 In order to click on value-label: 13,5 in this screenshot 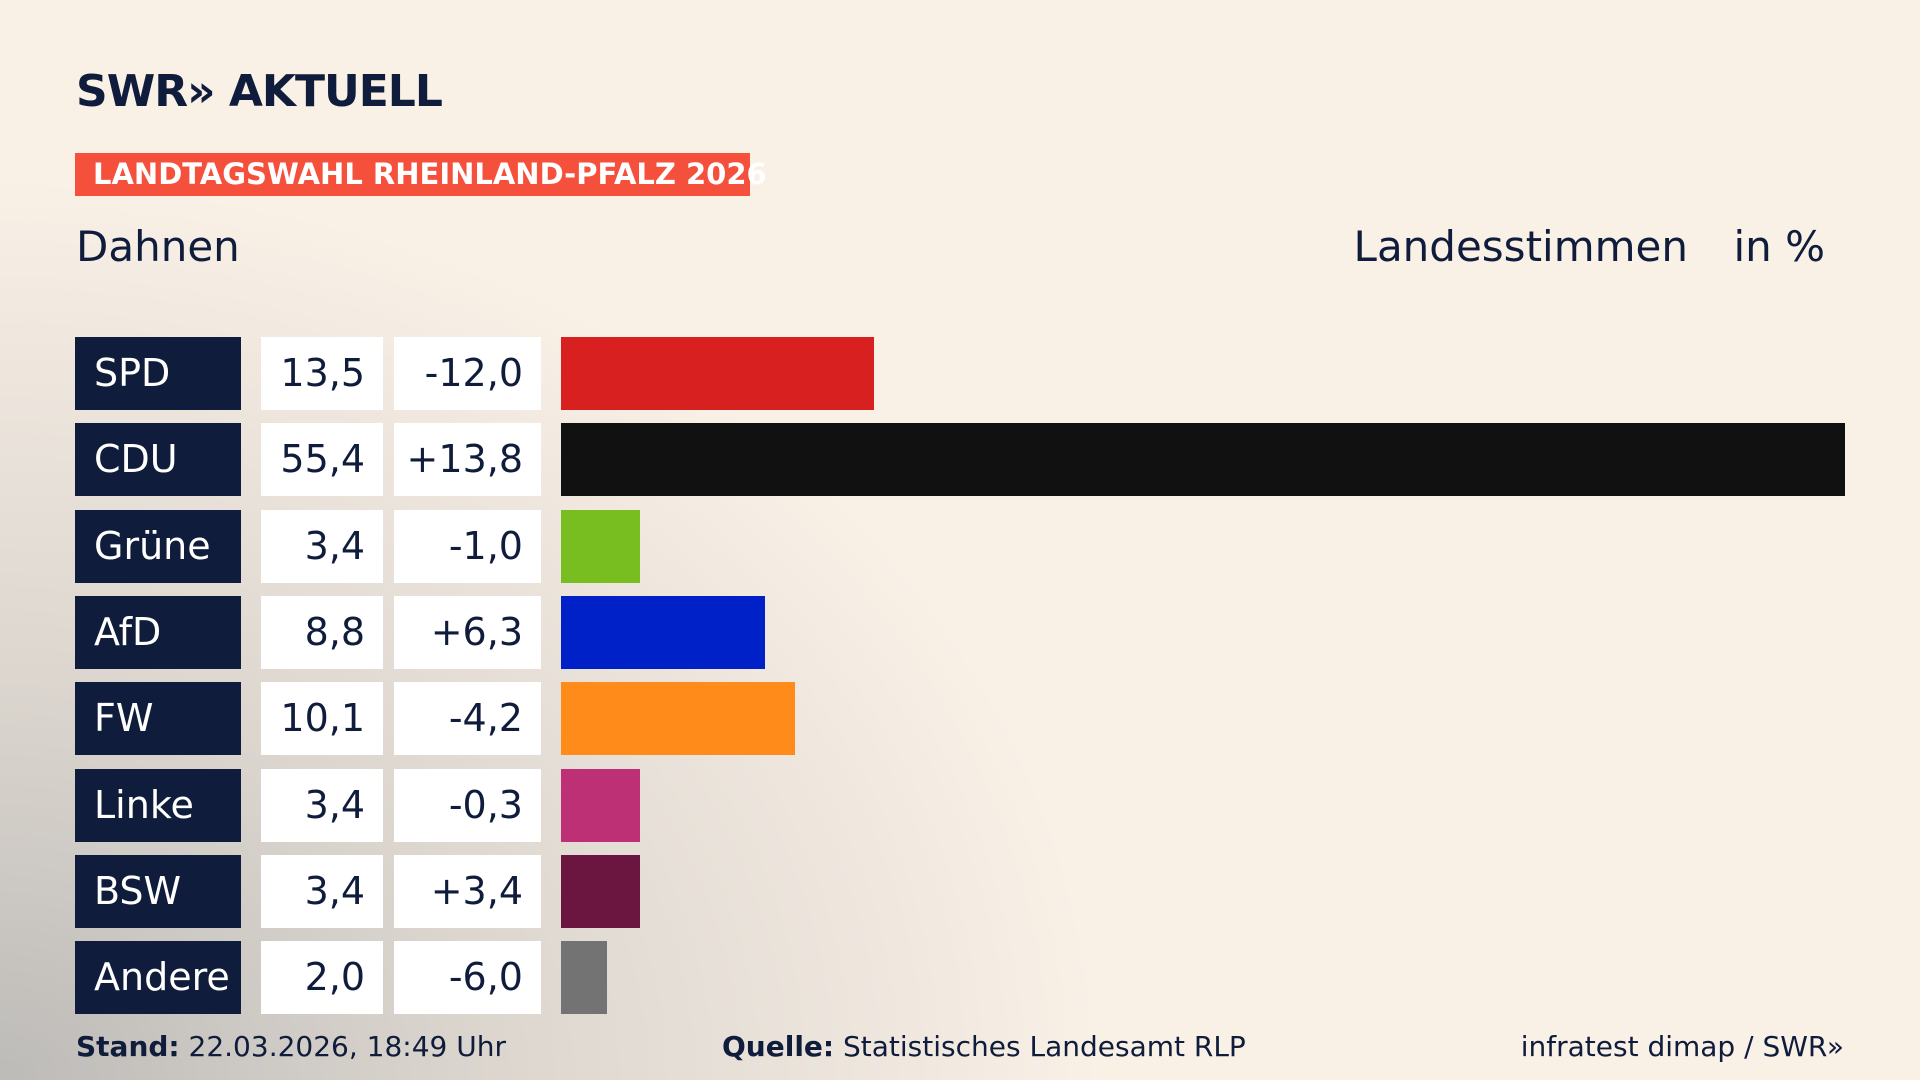, I will do `click(322, 373)`.